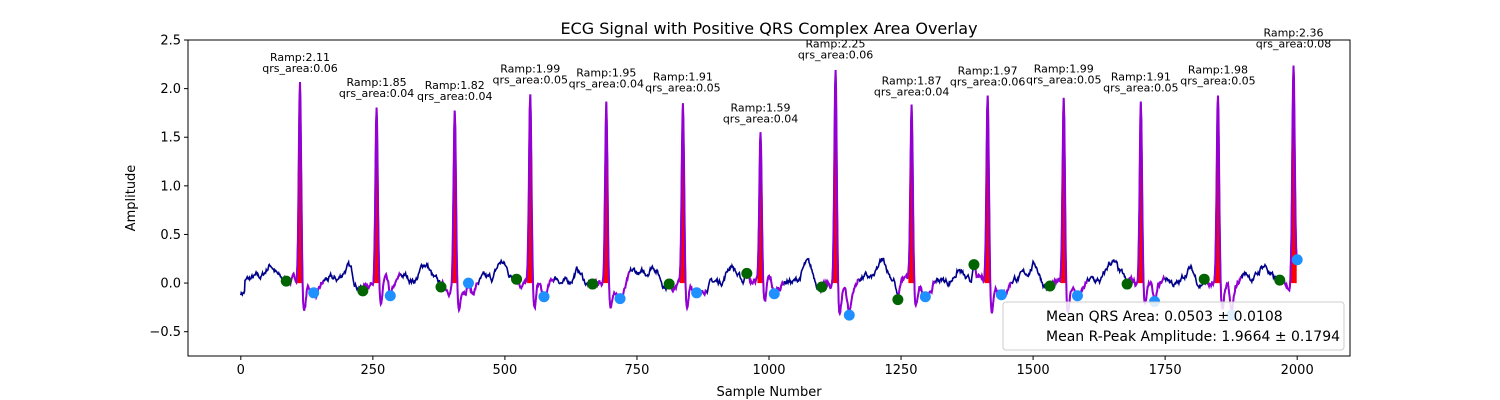 This screenshot has width=1500, height=400. What do you see at coordinates (760, 118) in the screenshot?
I see `qrs-area-label-7: qrs_area:0.04` at bounding box center [760, 118].